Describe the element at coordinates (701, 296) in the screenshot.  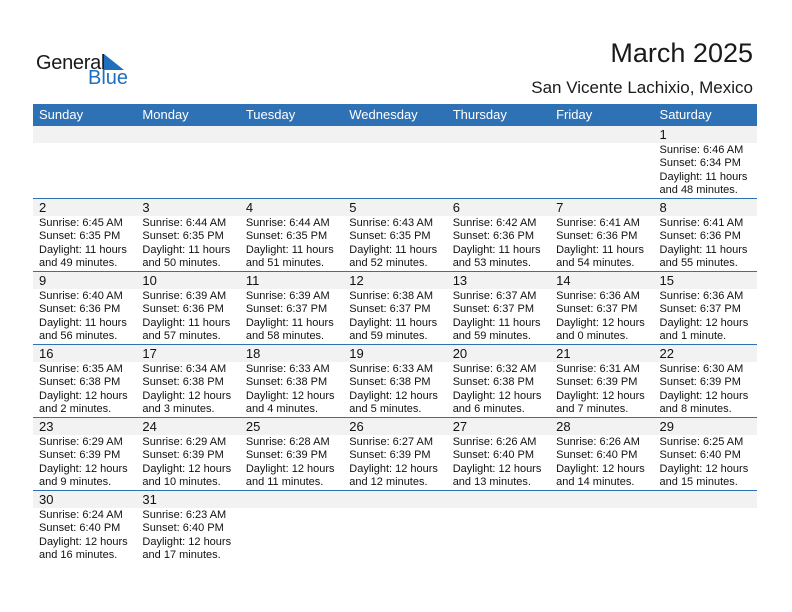
I see `sunrise-text: Sunrise: 6:36 AM` at that location.